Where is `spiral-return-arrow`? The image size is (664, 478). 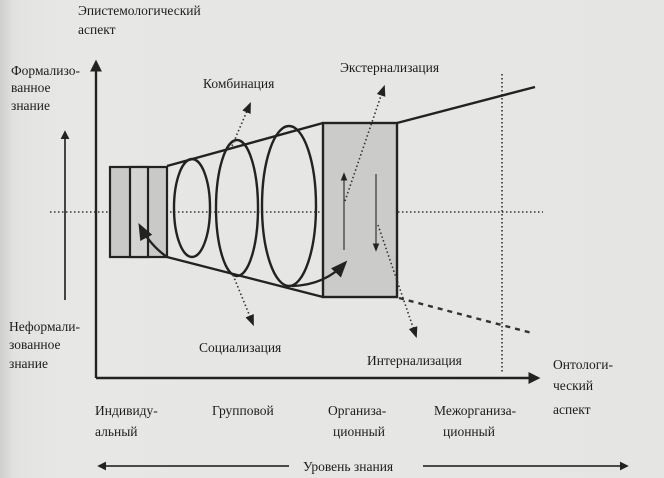 spiral-return-arrow is located at coordinates (153, 240).